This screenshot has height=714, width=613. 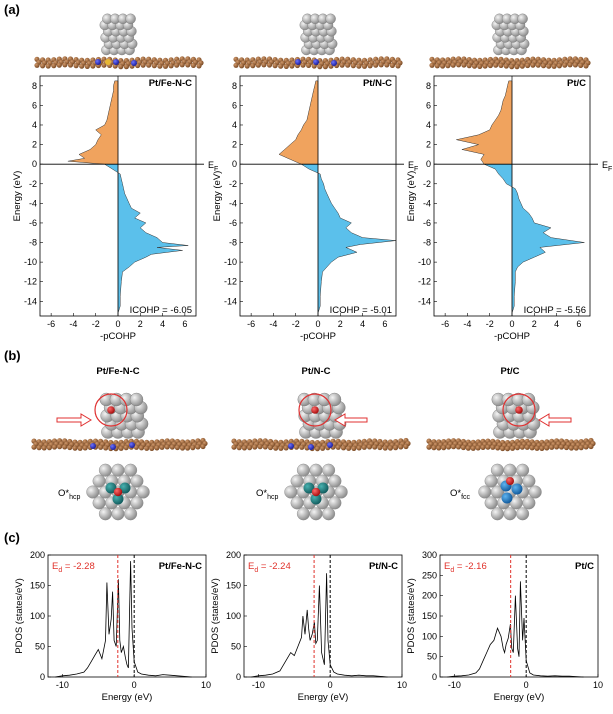 I want to click on d-band-label-main: E, so click(x=55, y=566).